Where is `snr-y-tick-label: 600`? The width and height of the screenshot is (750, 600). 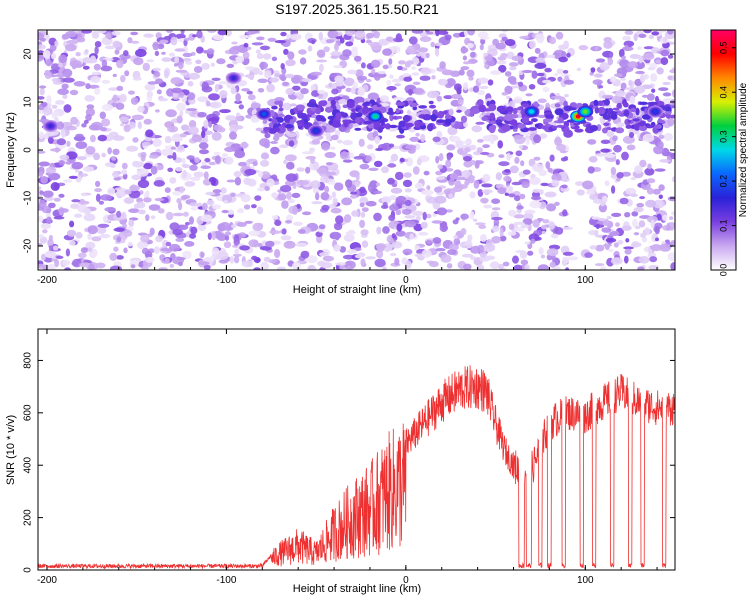 snr-y-tick-label: 600 is located at coordinates (28, 412).